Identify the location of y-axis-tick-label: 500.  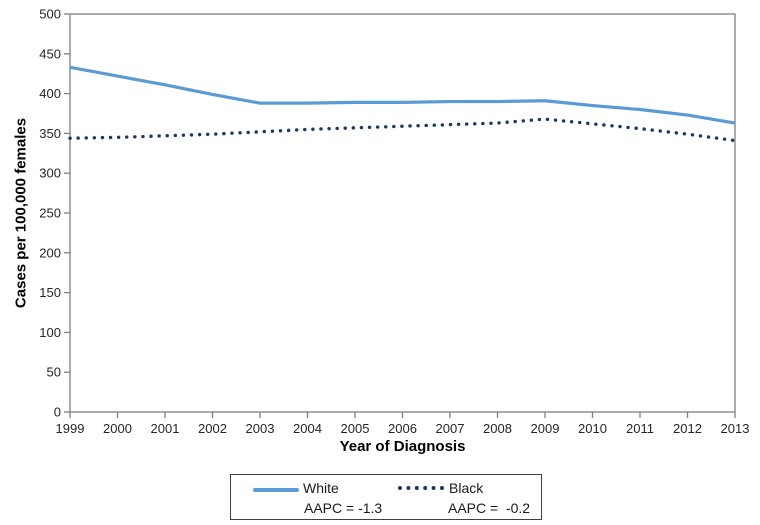
(50, 14).